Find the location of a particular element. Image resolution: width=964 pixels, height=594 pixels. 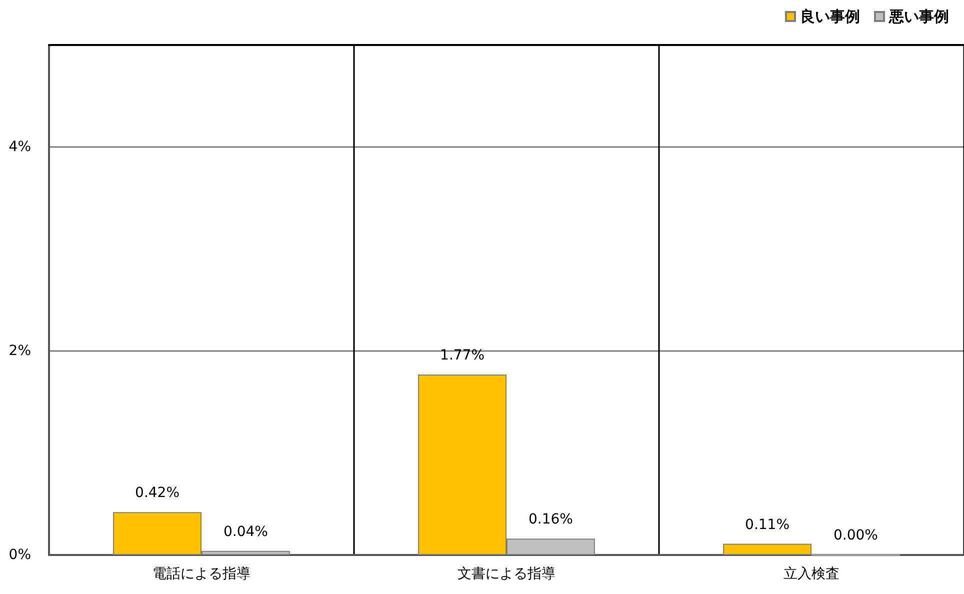

data-label: 0.04% is located at coordinates (245, 532).